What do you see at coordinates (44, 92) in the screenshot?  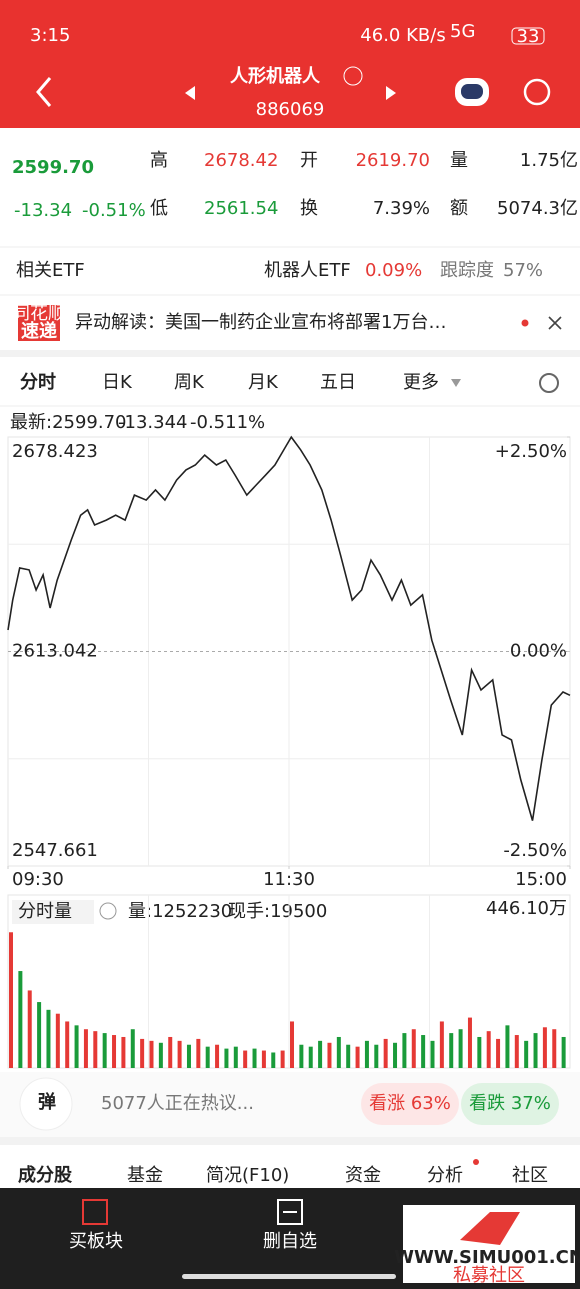 I see `back-button` at bounding box center [44, 92].